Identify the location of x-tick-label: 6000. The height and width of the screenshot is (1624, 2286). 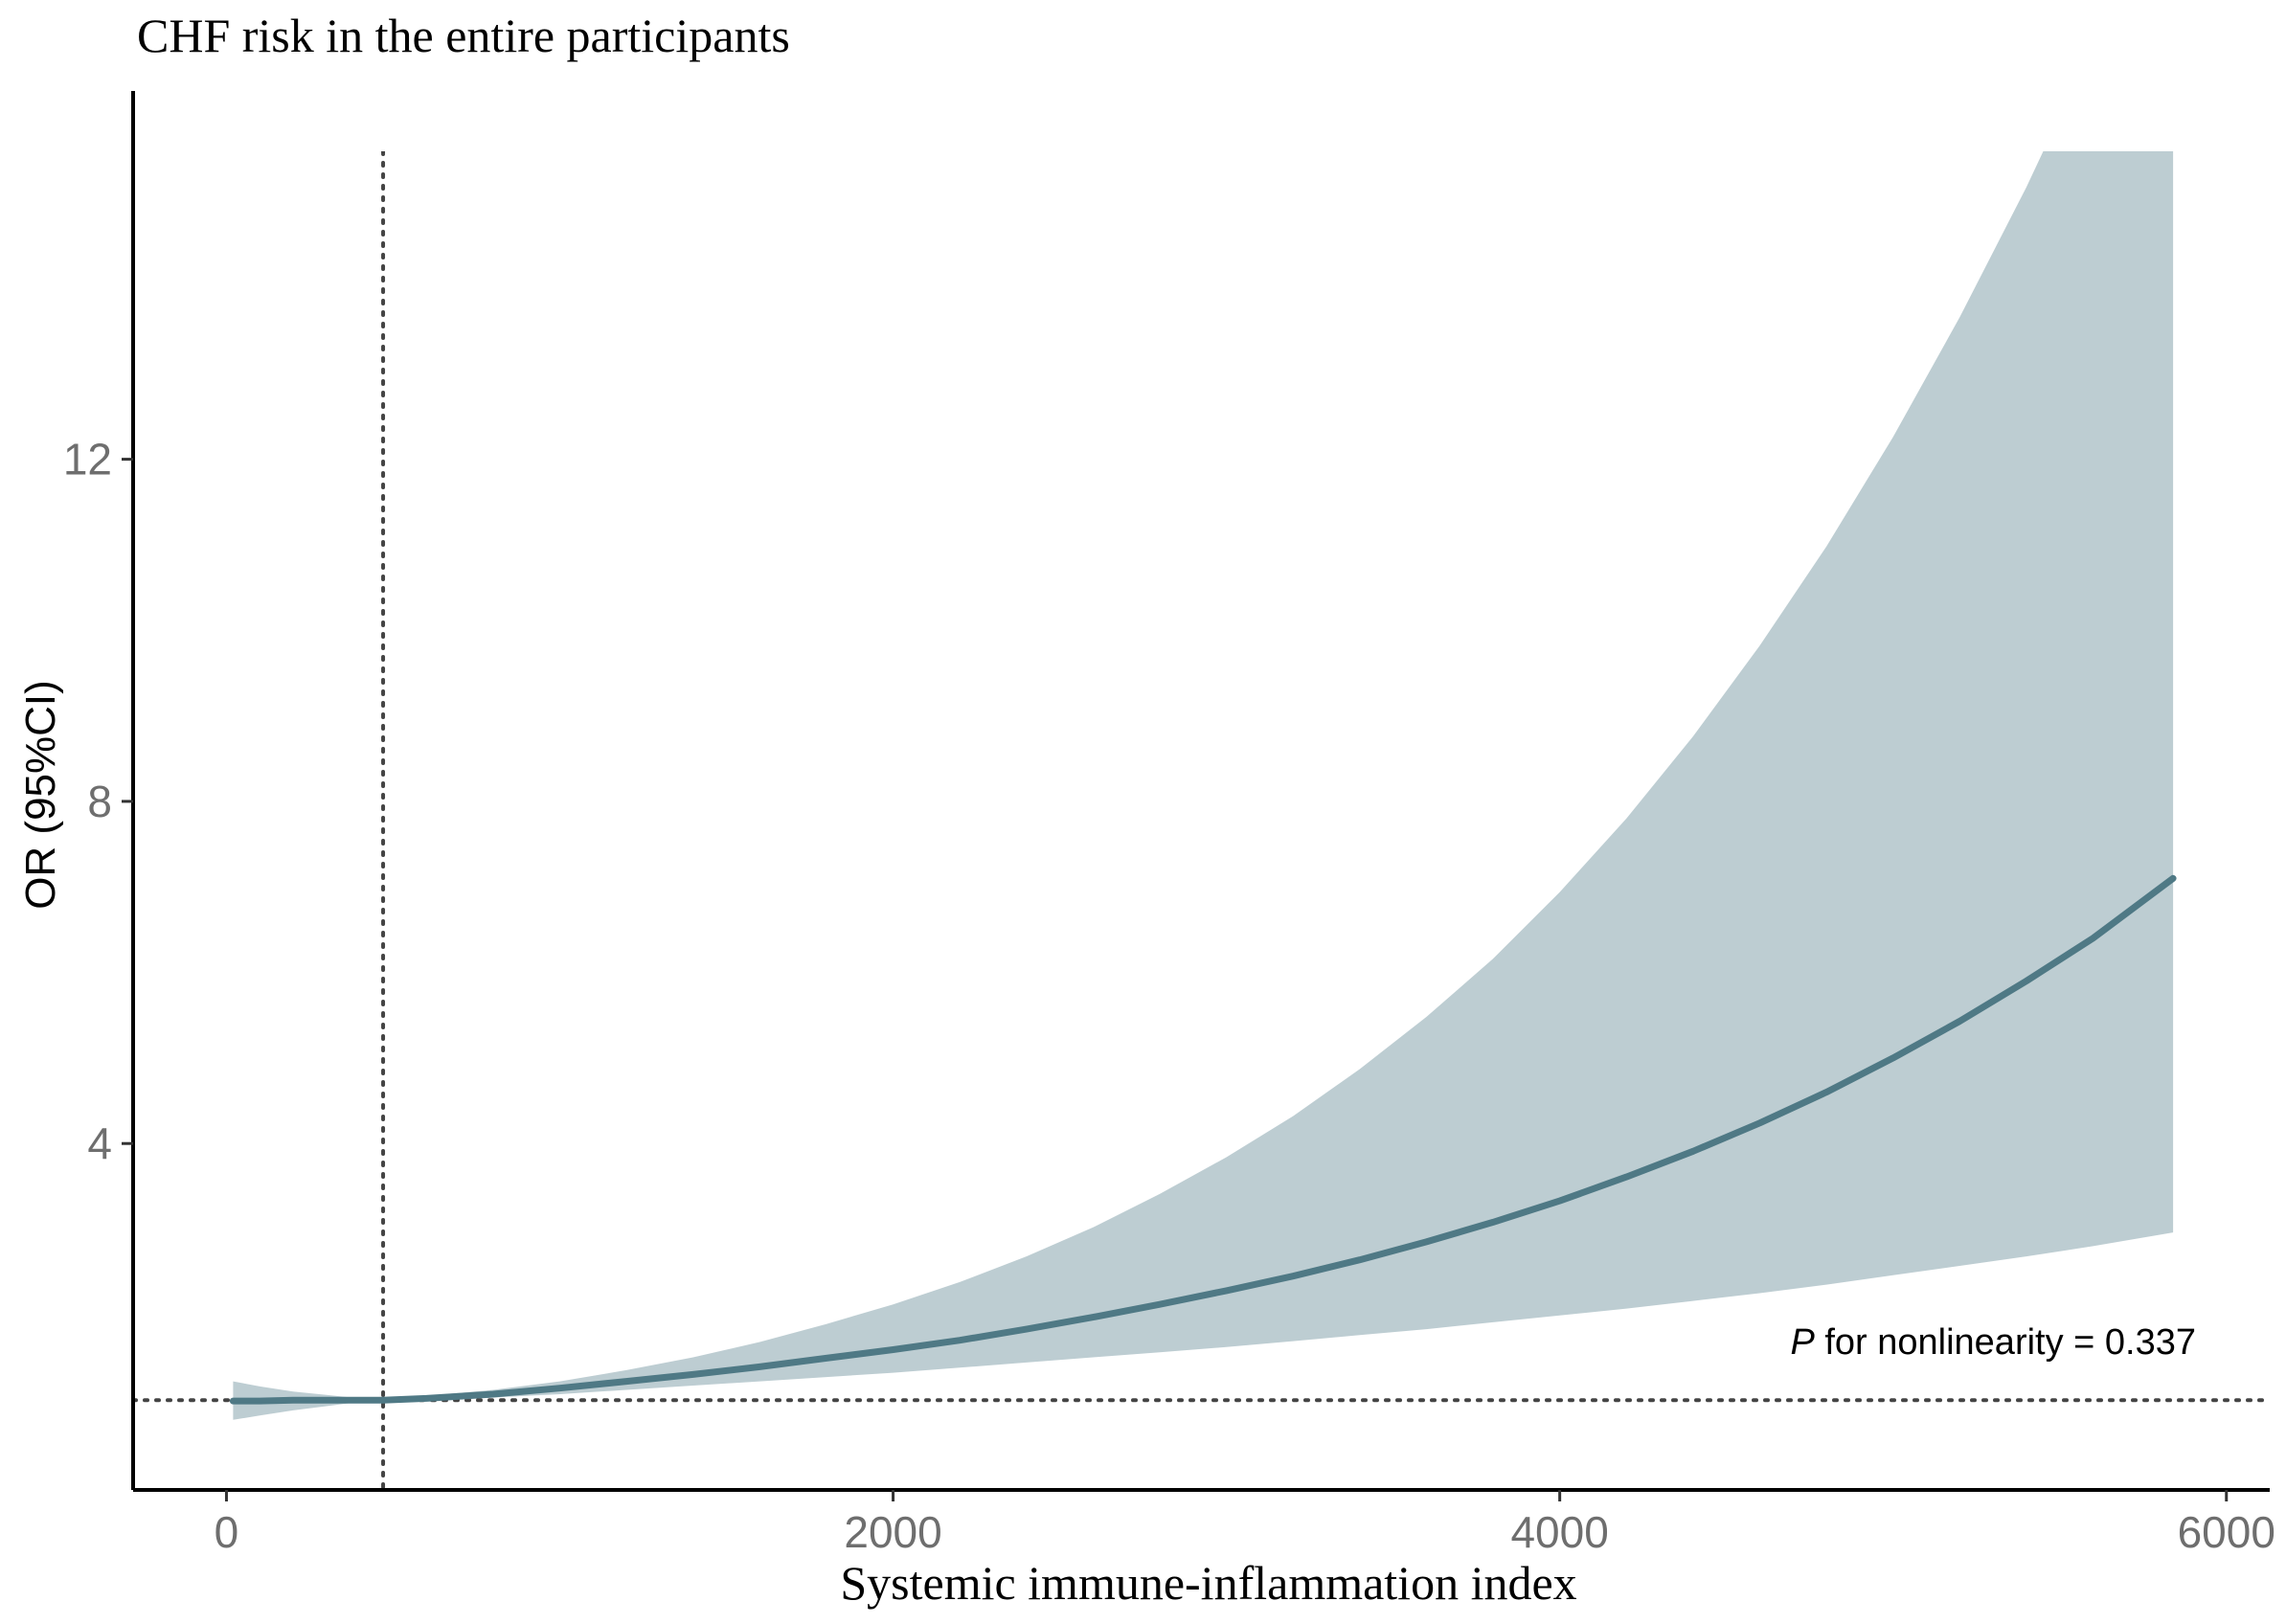
(2226, 1532).